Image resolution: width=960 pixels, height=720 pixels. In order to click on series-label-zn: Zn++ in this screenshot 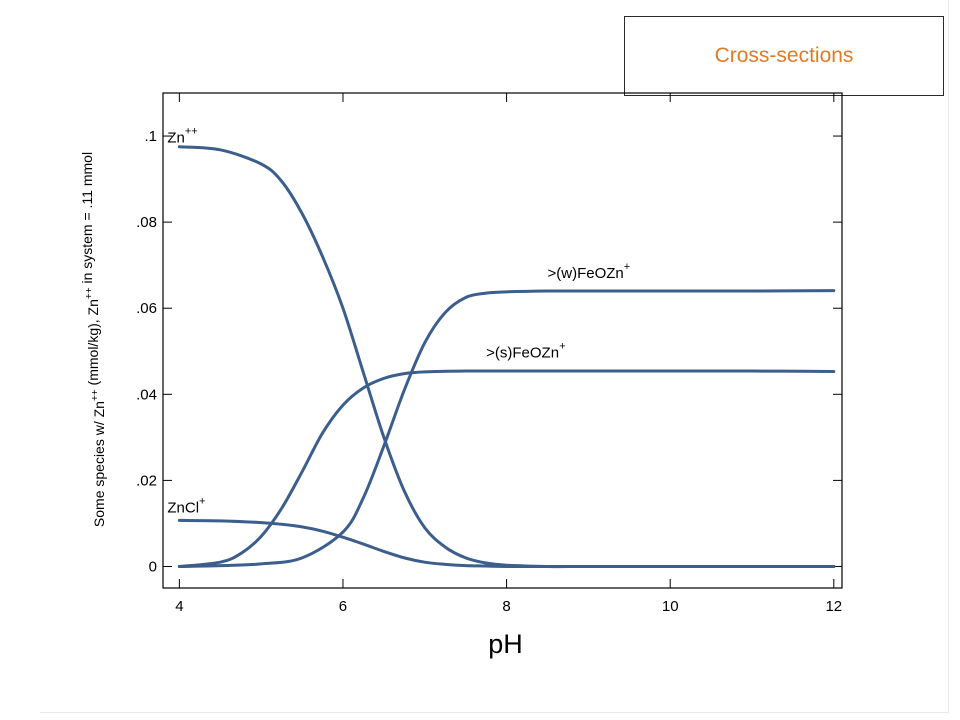, I will do `click(182, 136)`.